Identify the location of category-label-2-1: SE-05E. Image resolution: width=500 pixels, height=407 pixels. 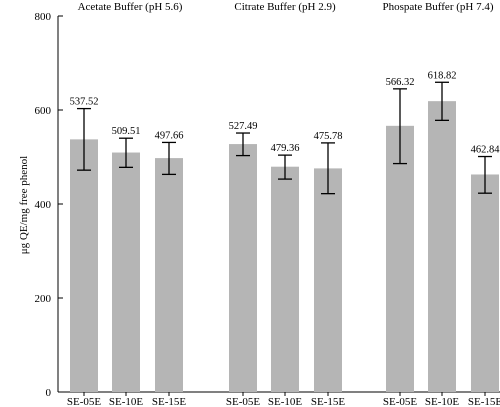
(243, 401).